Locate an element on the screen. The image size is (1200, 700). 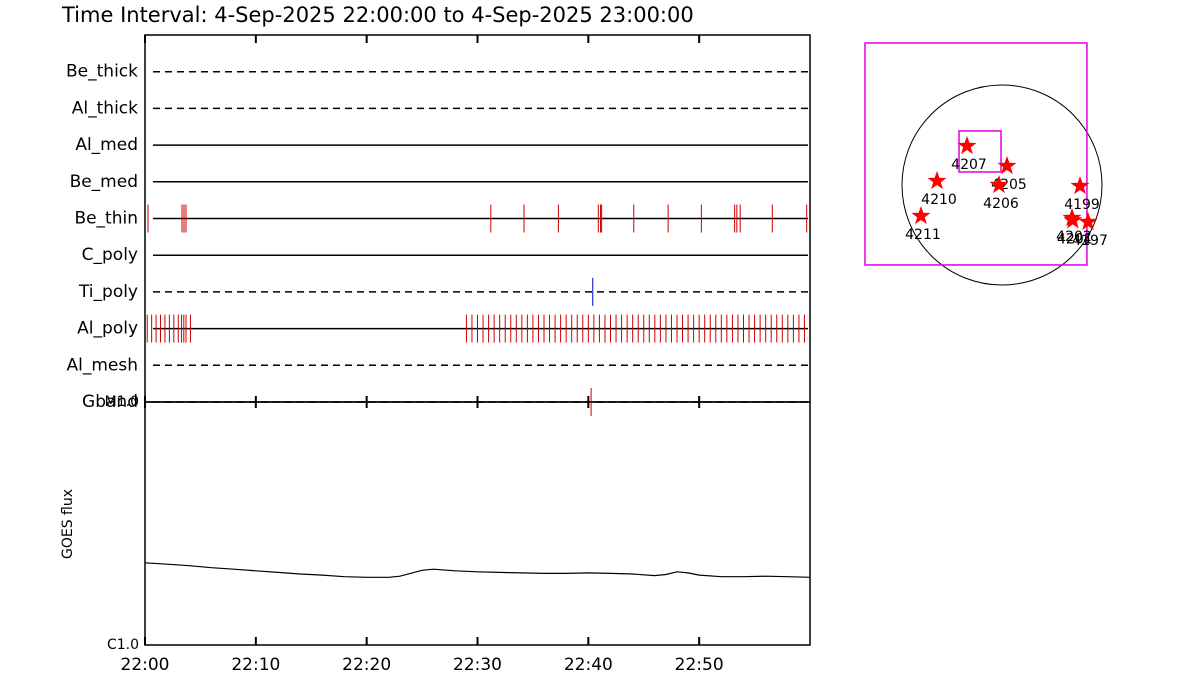
filter-label: Be_thick is located at coordinates (102, 72).